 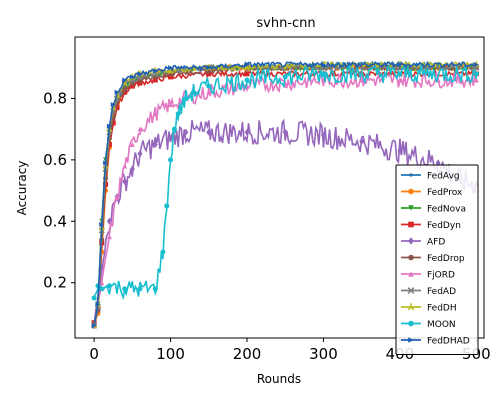 I want to click on y-tick-label: 0.6, so click(x=55, y=160).